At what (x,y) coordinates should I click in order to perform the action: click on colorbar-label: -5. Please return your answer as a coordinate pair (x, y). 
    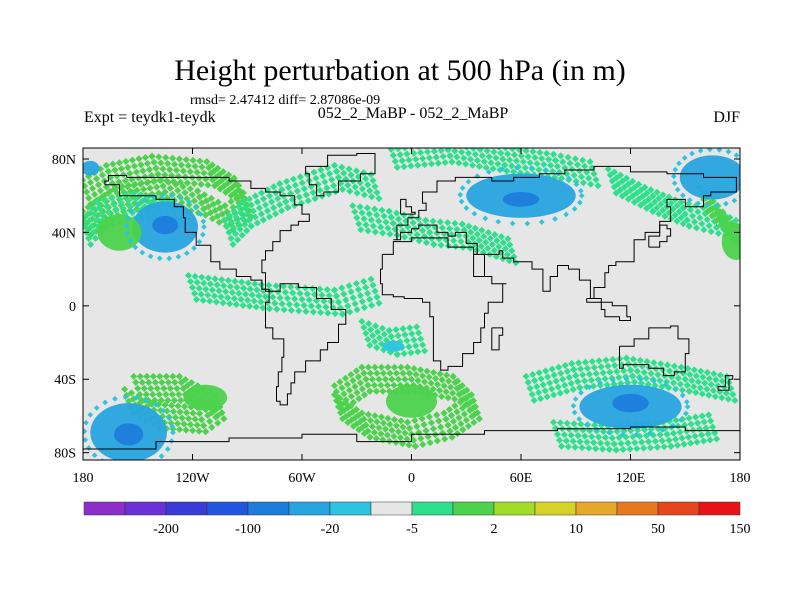
    Looking at the image, I should click on (412, 529).